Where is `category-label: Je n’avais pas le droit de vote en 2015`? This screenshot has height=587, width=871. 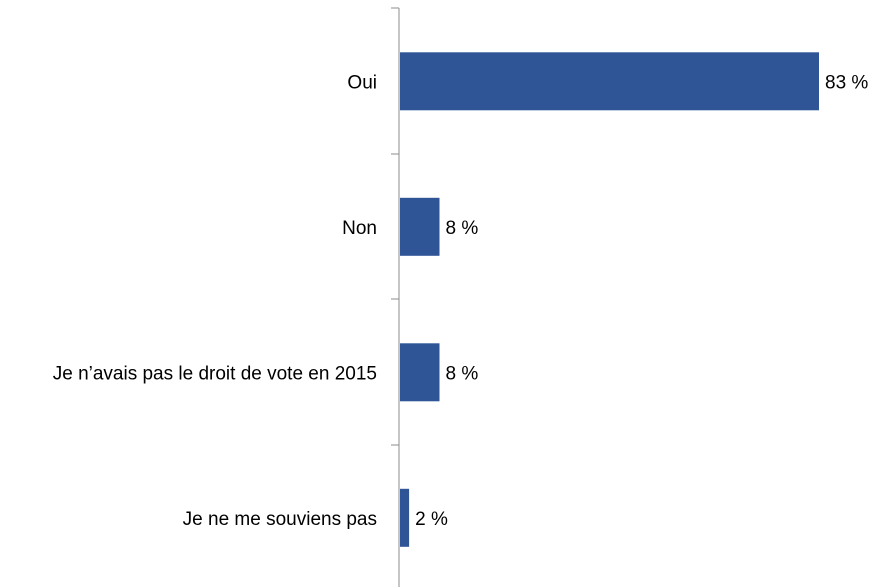
category-label: Je n’avais pas le droit de vote en 2015 is located at coordinates (215, 373).